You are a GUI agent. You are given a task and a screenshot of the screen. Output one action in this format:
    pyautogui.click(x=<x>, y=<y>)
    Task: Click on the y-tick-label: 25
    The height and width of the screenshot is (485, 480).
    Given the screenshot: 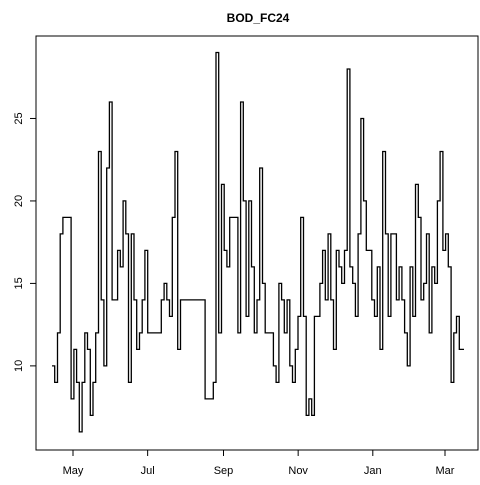 What is the action you would take?
    pyautogui.click(x=19, y=118)
    